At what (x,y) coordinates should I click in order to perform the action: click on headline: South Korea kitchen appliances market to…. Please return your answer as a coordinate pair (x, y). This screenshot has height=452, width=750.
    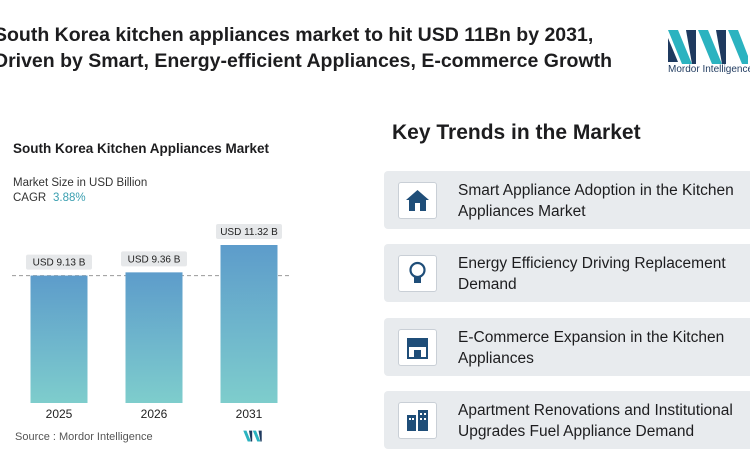
    Looking at the image, I should click on (306, 48).